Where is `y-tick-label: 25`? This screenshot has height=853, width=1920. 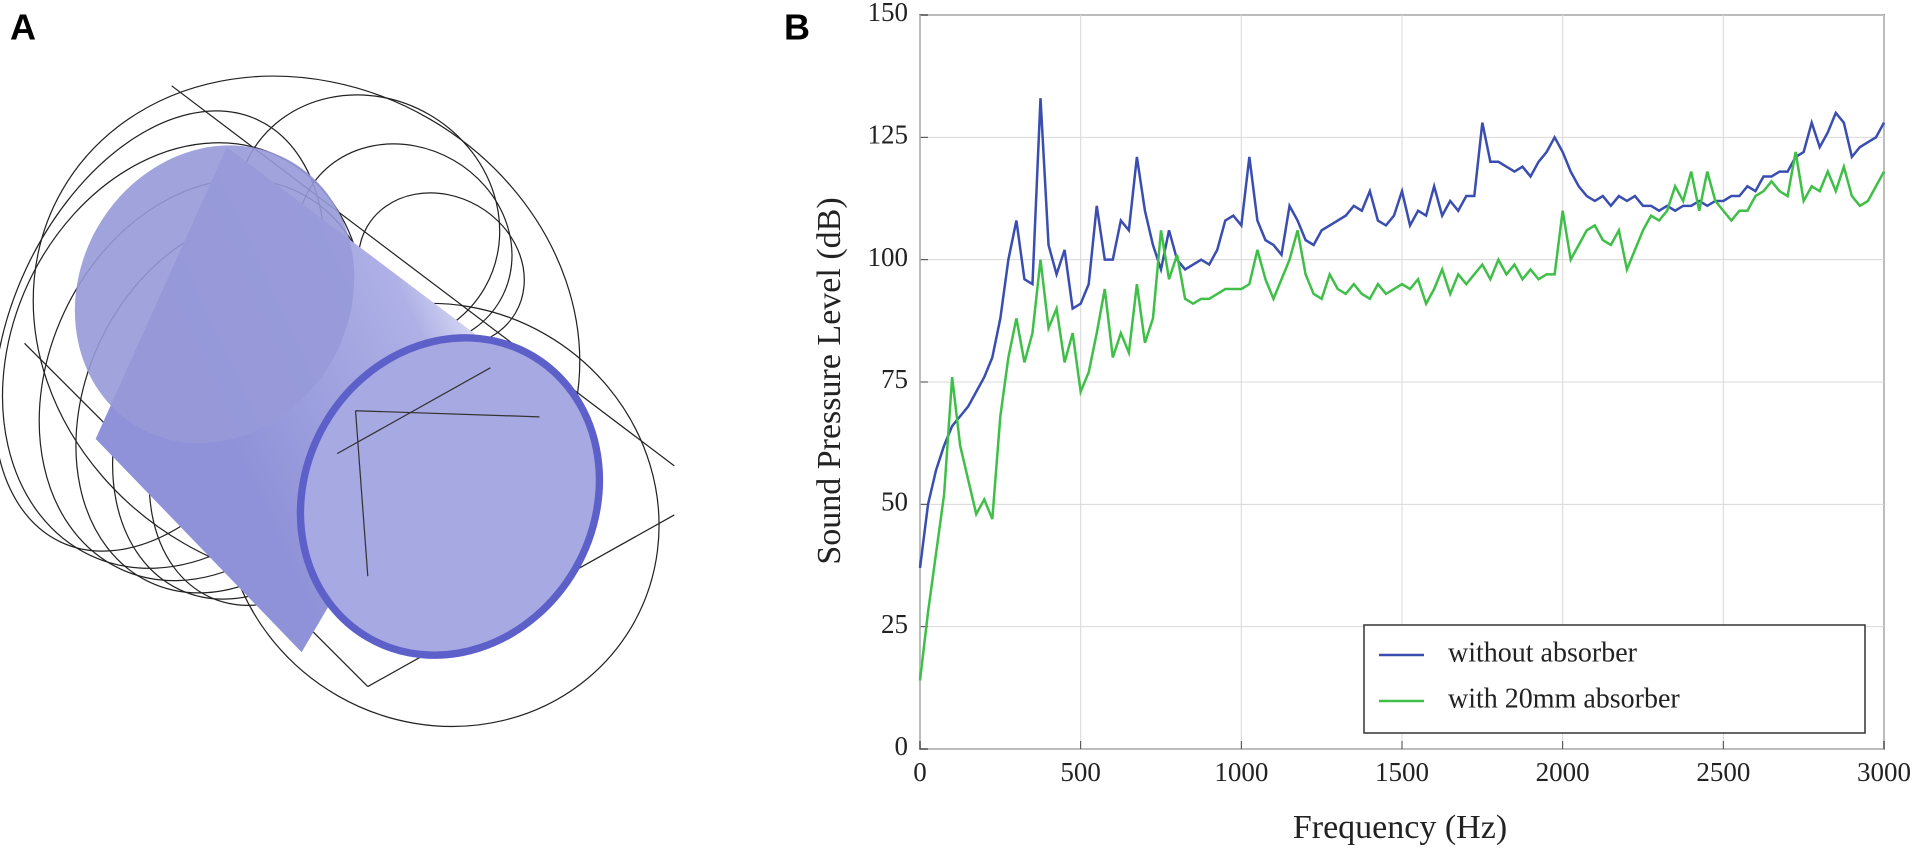 y-tick-label: 25 is located at coordinates (894, 624).